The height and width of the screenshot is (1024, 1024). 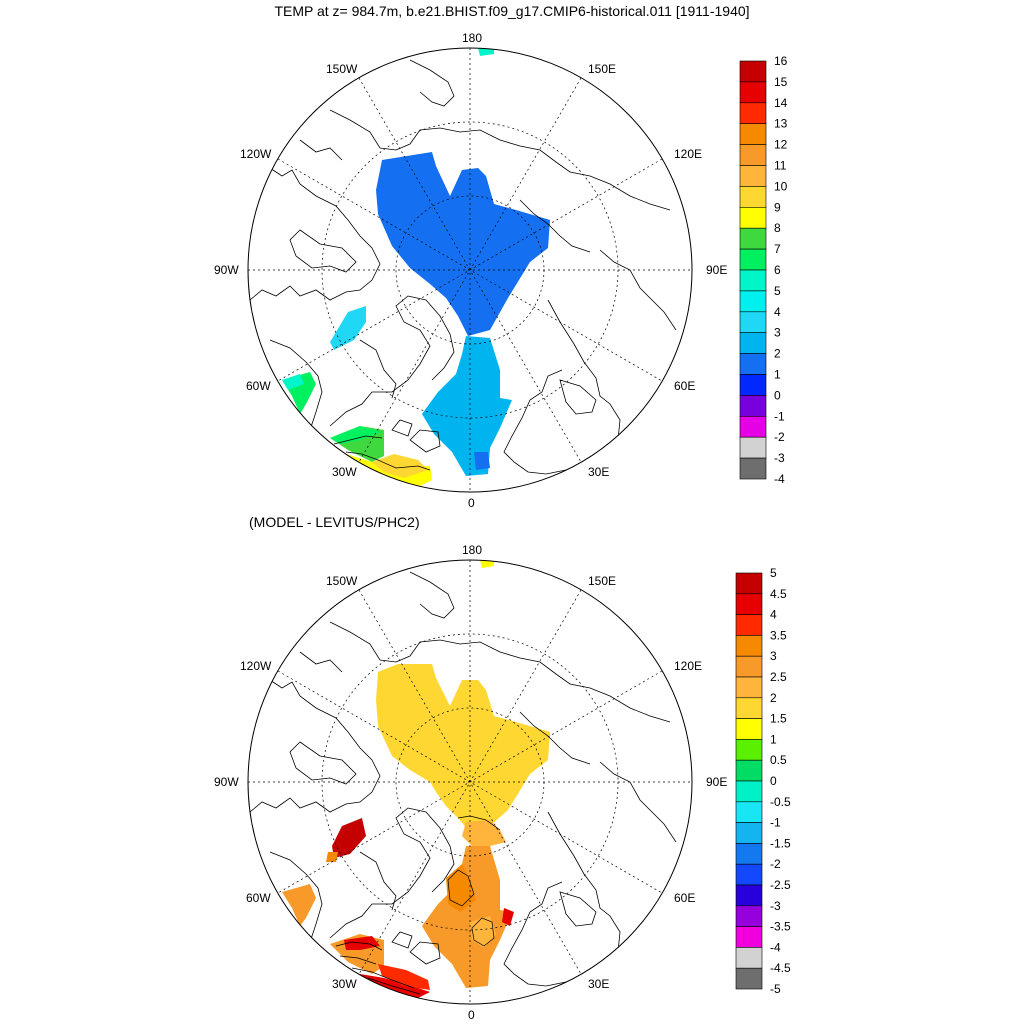 I want to click on bottom-colorbar-tick-label: -4, so click(x=775, y=947).